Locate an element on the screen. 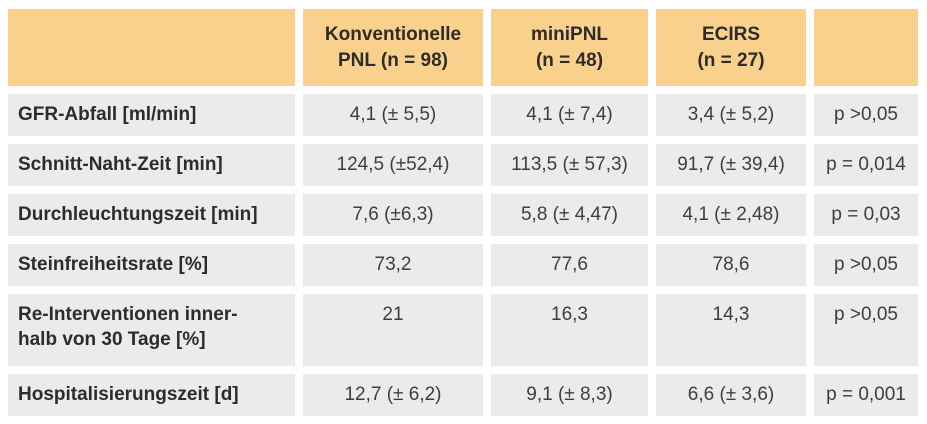 Image resolution: width=927 pixels, height=424 pixels. value-cell: 5,8 (± 4,47) is located at coordinates (569, 215).